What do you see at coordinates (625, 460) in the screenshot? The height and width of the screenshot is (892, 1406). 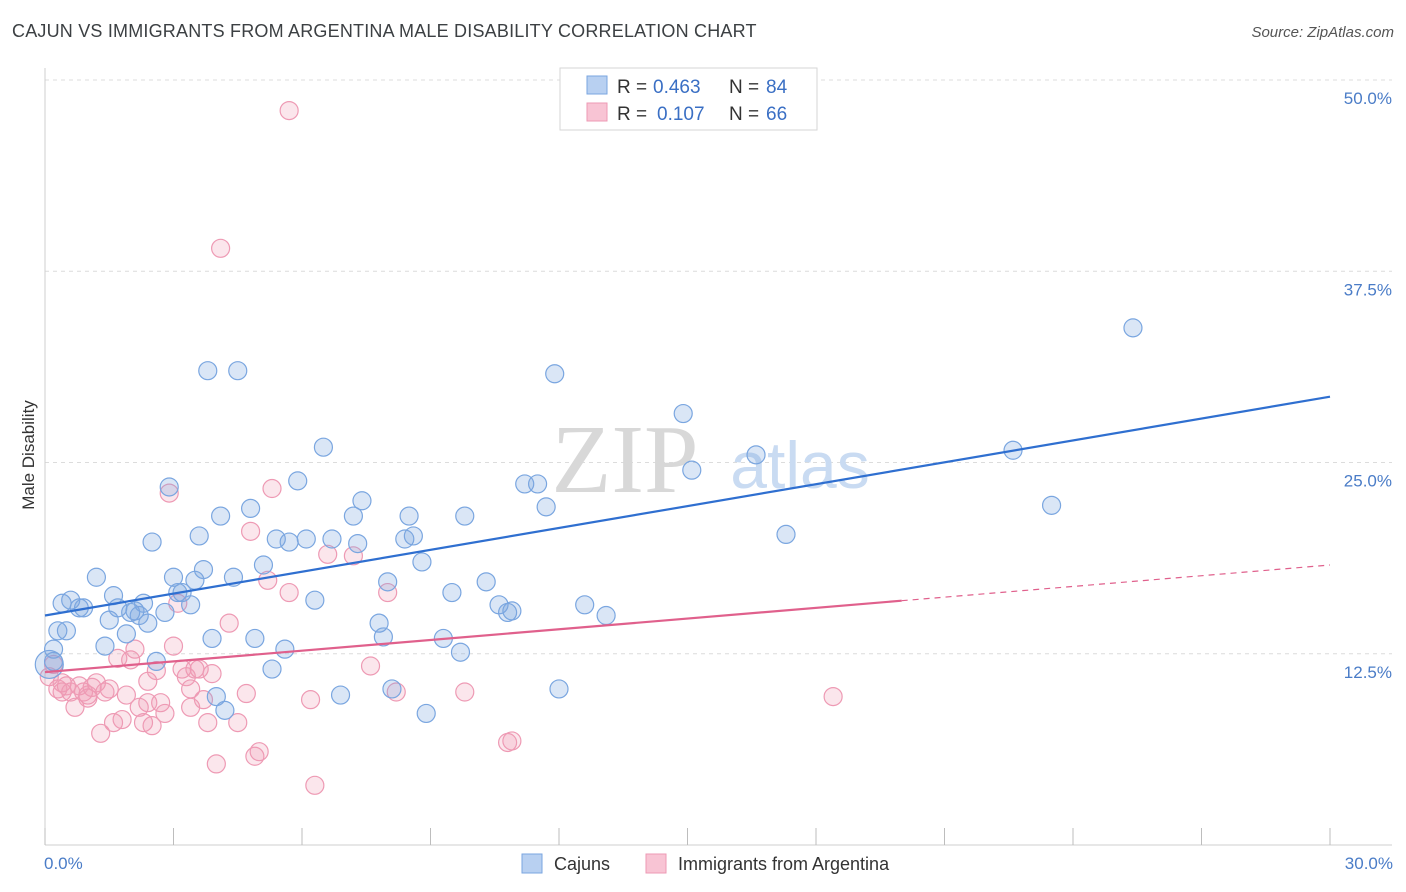 I see `watermark-zip: ZIP` at bounding box center [625, 460].